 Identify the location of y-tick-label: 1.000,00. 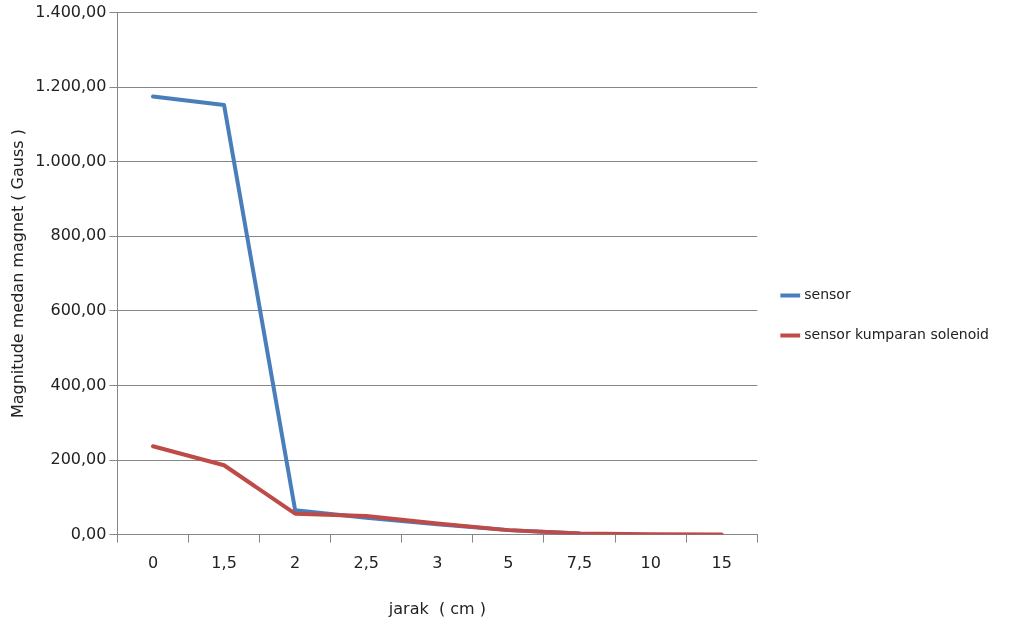
(71, 160).